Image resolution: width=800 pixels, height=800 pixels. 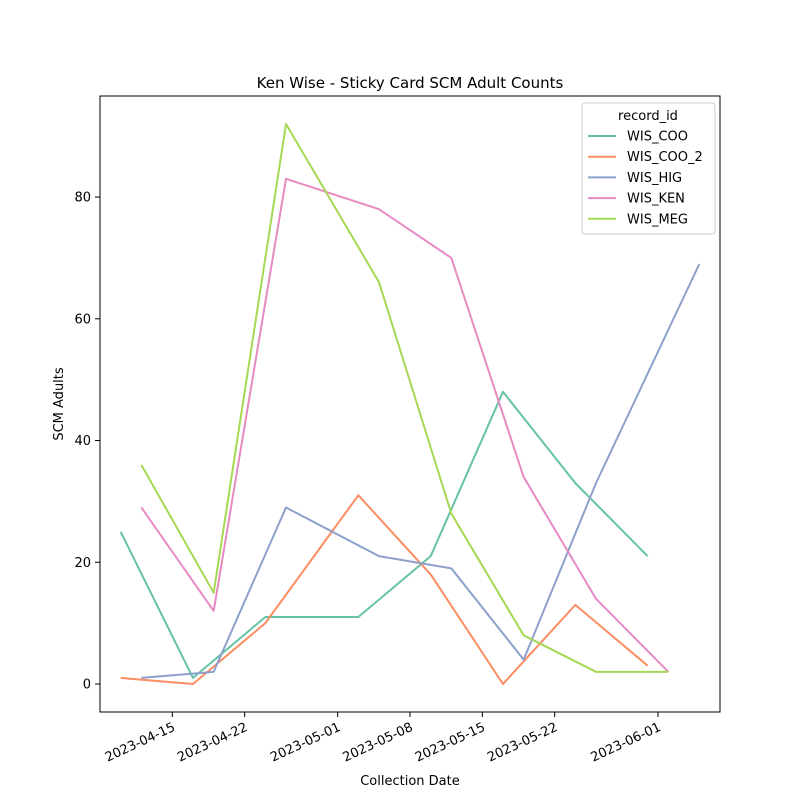 What do you see at coordinates (410, 83) in the screenshot?
I see `chart-title: Ken Wise - Sticky Card SCM Adult Counts` at bounding box center [410, 83].